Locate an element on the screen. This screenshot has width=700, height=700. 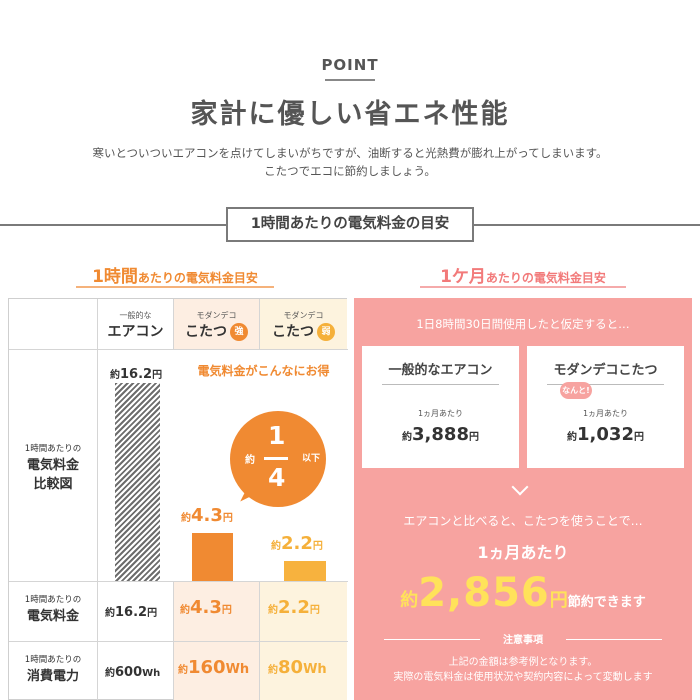
power-aircon: 約600Wh is located at coordinates (132, 670).